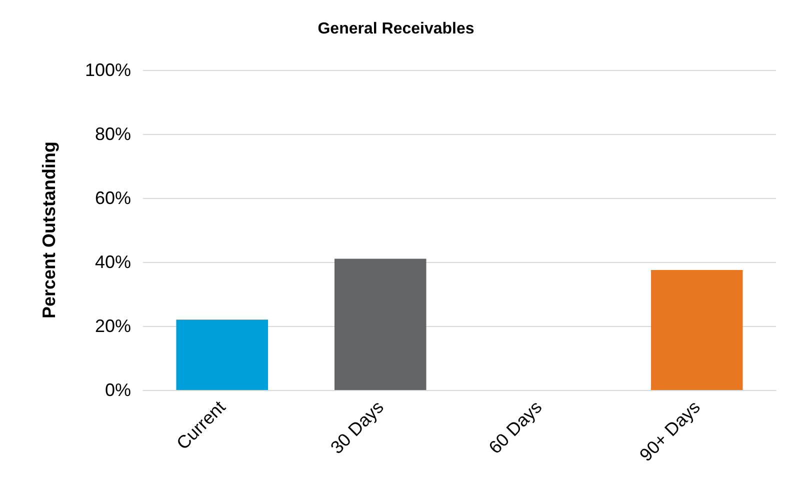 This screenshot has height=500, width=792. Describe the element at coordinates (112, 134) in the screenshot. I see `y-tick-label: 80%` at that location.